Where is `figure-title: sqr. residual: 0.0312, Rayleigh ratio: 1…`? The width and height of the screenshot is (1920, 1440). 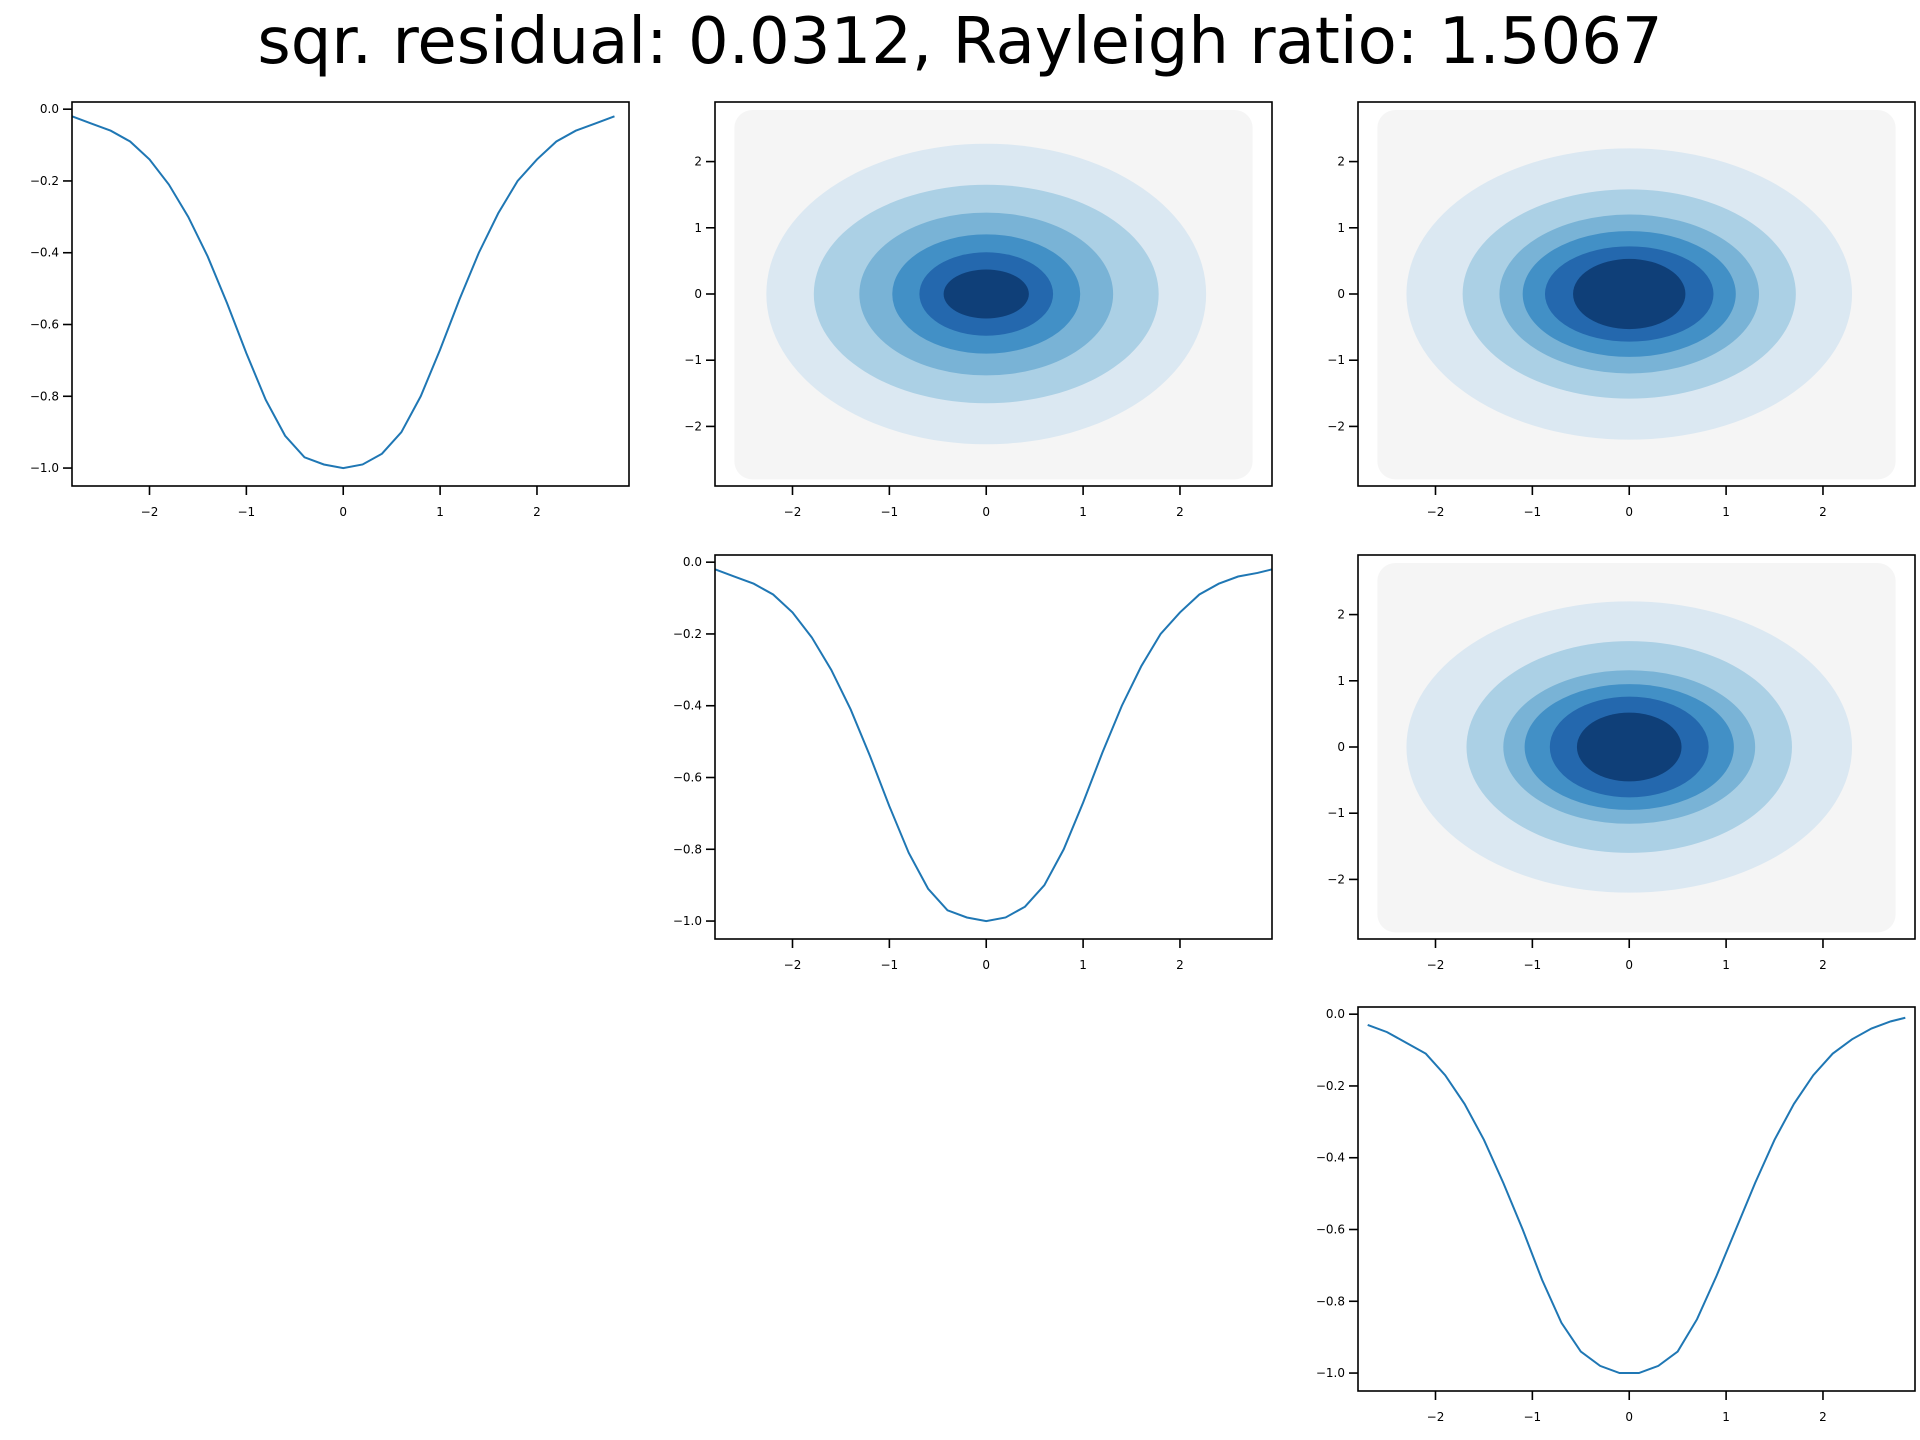 figure-title: sqr. residual: 0.0312, Rayleigh ratio: 1… is located at coordinates (960, 42).